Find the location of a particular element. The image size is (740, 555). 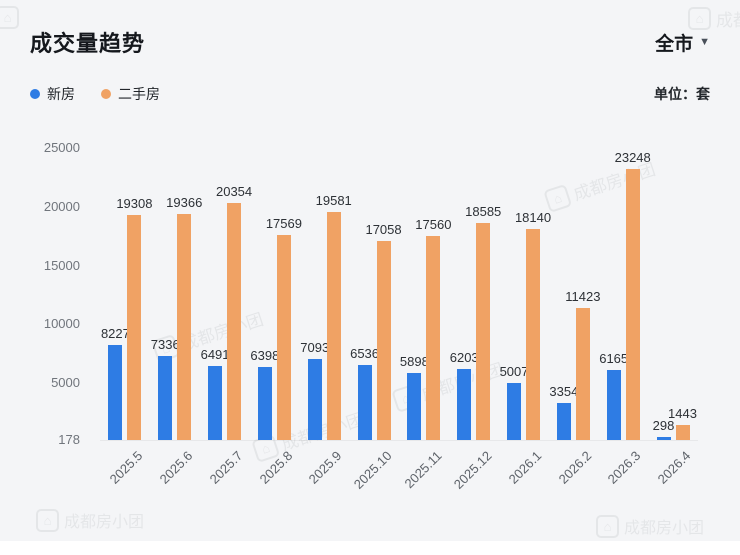

region-selector-value: 全市 is located at coordinates (674, 44).